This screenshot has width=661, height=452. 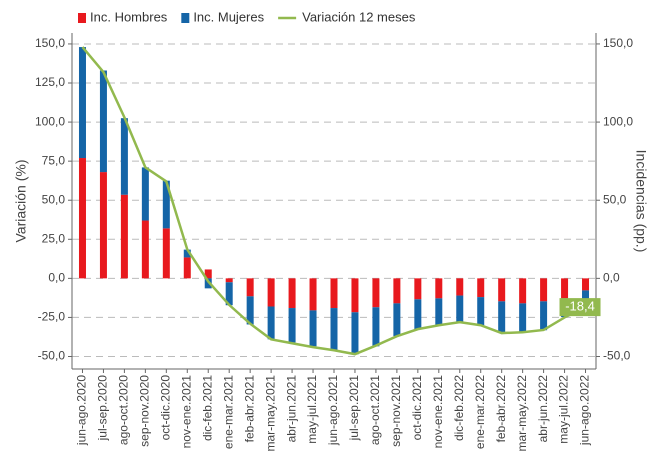 What do you see at coordinates (641, 201) in the screenshot?
I see `y2-axis-label: Incidencias (pp.)` at bounding box center [641, 201].